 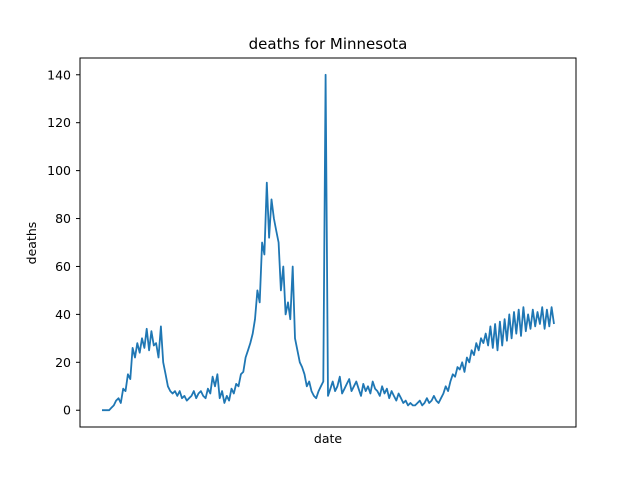 What do you see at coordinates (63, 242) in the screenshot?
I see `y-axis: 0 20 40 60 80 100 120 140` at bounding box center [63, 242].